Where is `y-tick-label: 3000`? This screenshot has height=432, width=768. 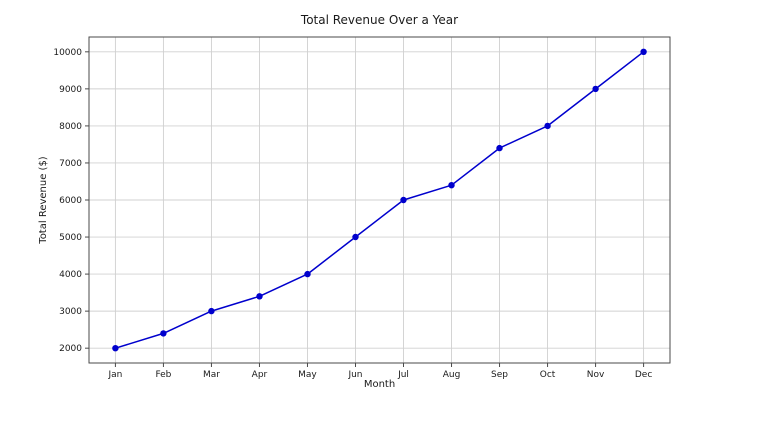 y-tick-label: 3000 is located at coordinates (70, 312).